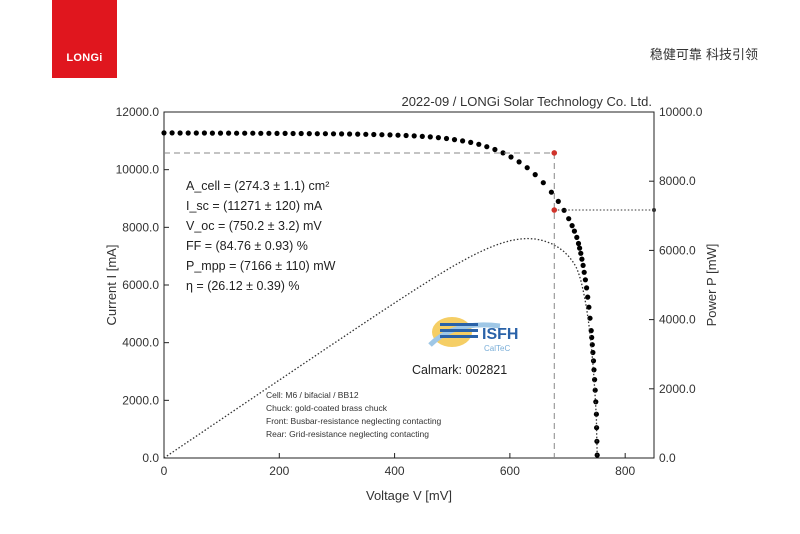  Describe the element at coordinates (625, 471) in the screenshot. I see `x-tick-label: 800` at that location.